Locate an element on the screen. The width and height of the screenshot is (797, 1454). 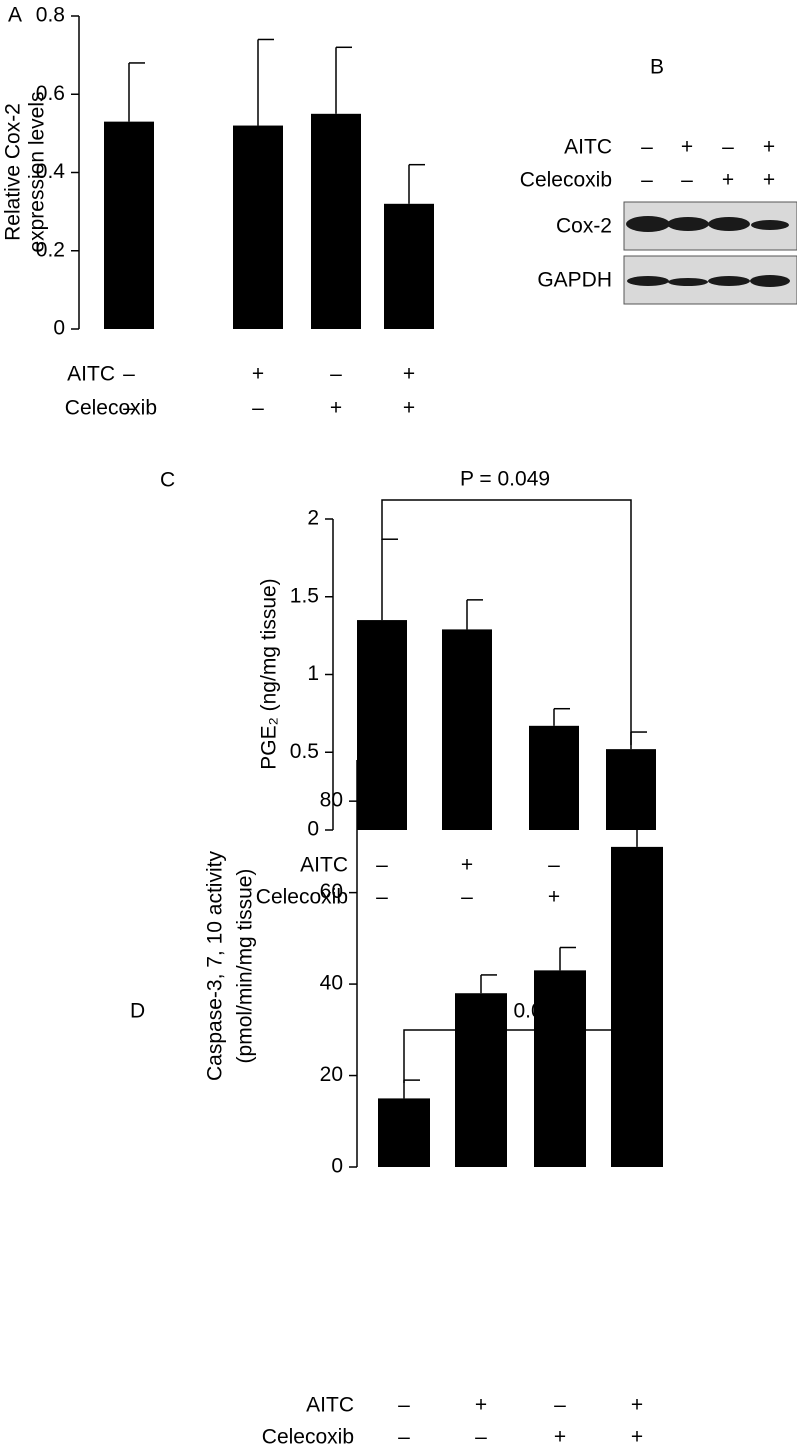
y-tick-label: 2 is located at coordinates (313, 518).